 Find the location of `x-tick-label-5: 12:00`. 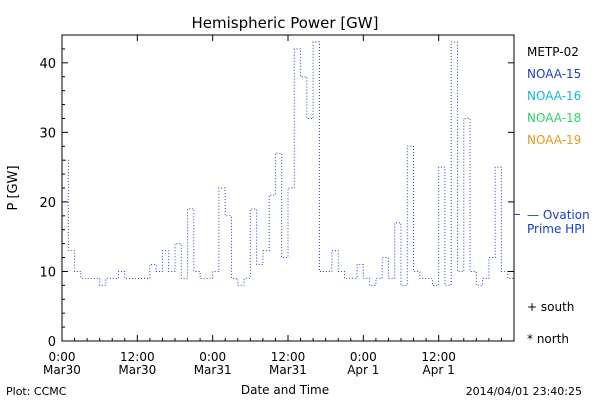

x-tick-label-5: 12:00 is located at coordinates (438, 357).